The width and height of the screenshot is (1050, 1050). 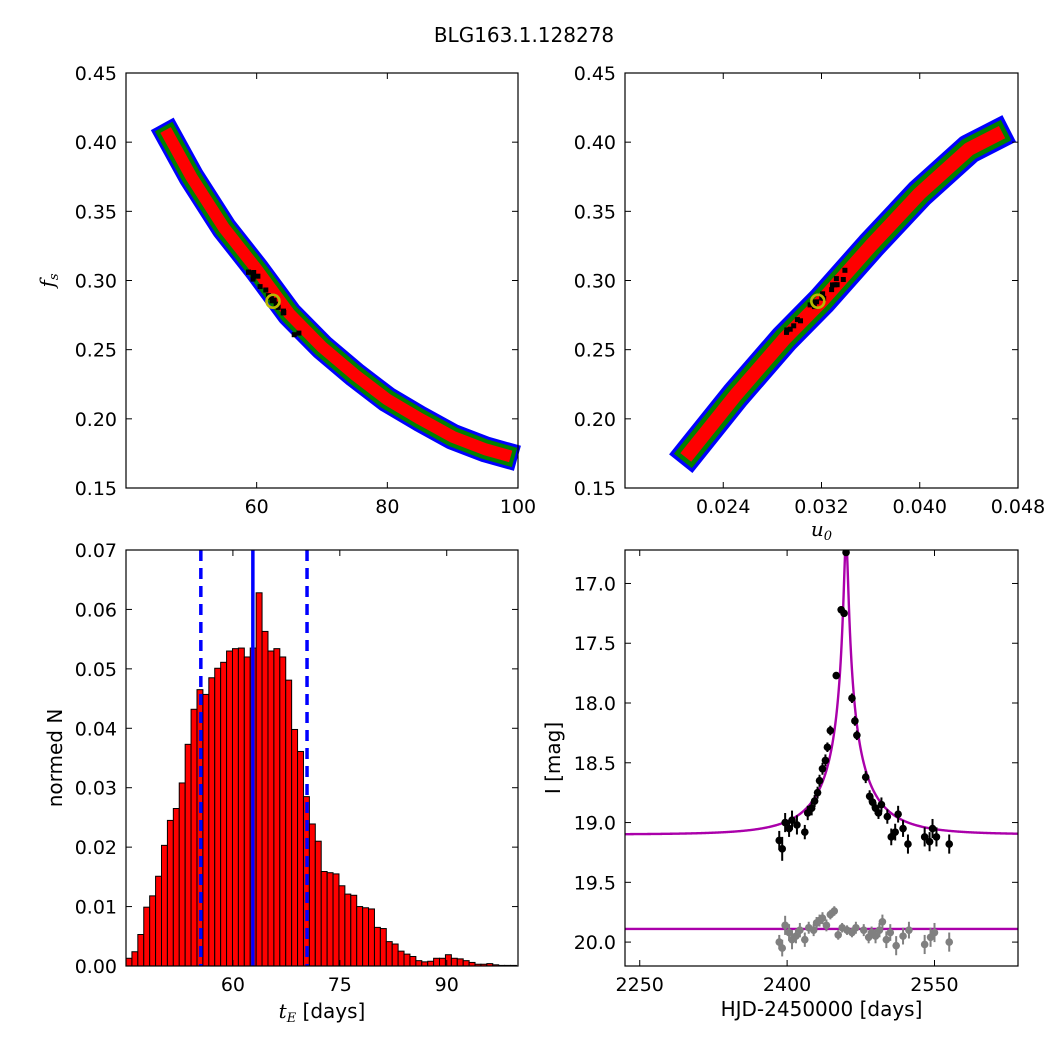 What do you see at coordinates (96, 848) in the screenshot?
I see `y-tick-label: 0.02` at bounding box center [96, 848].